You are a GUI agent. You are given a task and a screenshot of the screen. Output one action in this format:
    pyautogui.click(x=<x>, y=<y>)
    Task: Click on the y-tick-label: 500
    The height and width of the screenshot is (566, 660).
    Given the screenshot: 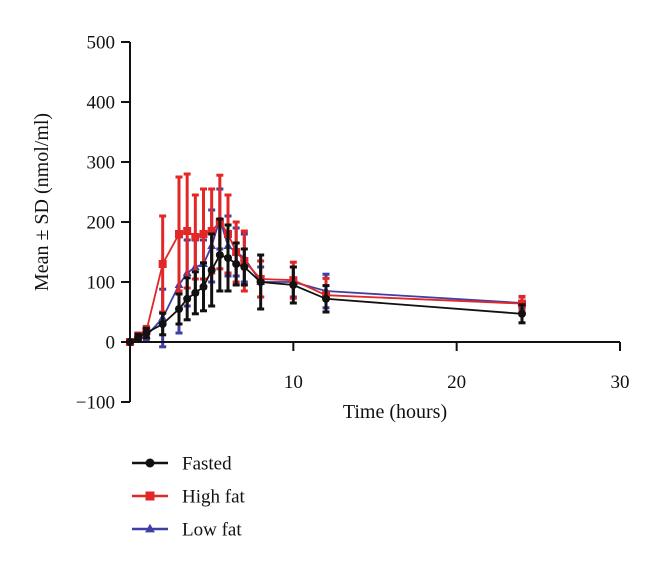 What is the action you would take?
    pyautogui.click(x=101, y=43)
    